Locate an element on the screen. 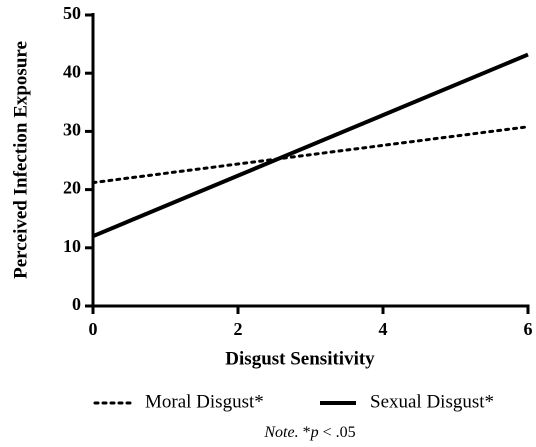  y-tick-label: 50 is located at coordinates (72, 13).